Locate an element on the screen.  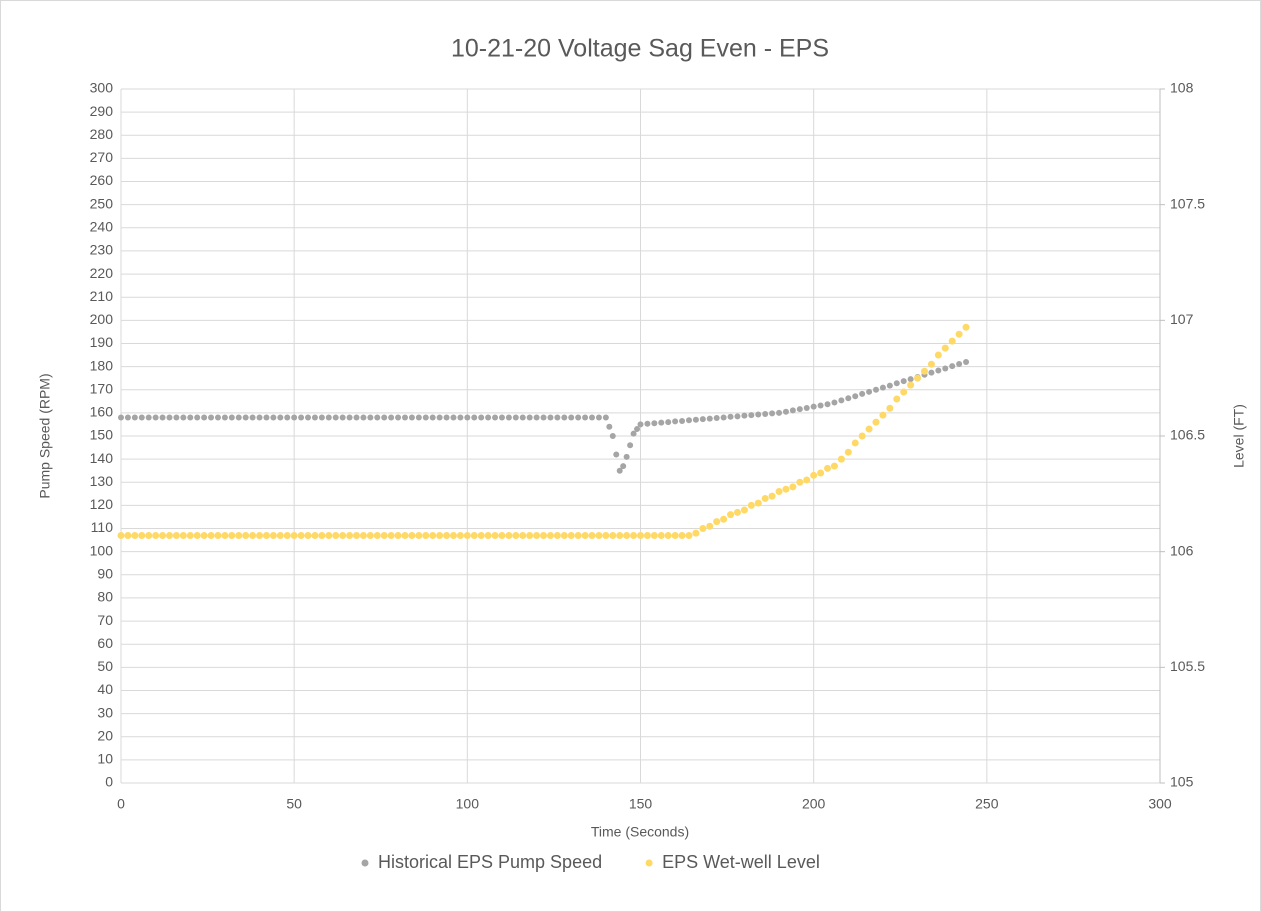
x-tick-label: 100 is located at coordinates (468, 804).